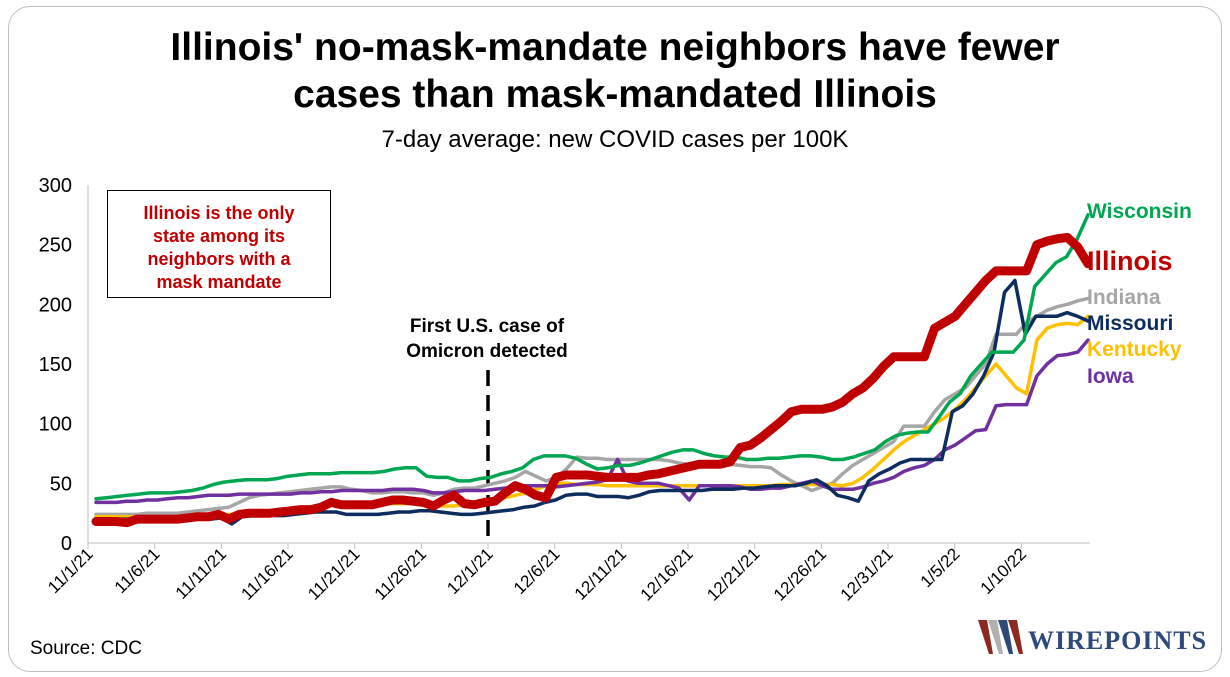 The width and height of the screenshot is (1230, 677). Describe the element at coordinates (219, 282) in the screenshot. I see `note-line-4: mask mandate` at that location.